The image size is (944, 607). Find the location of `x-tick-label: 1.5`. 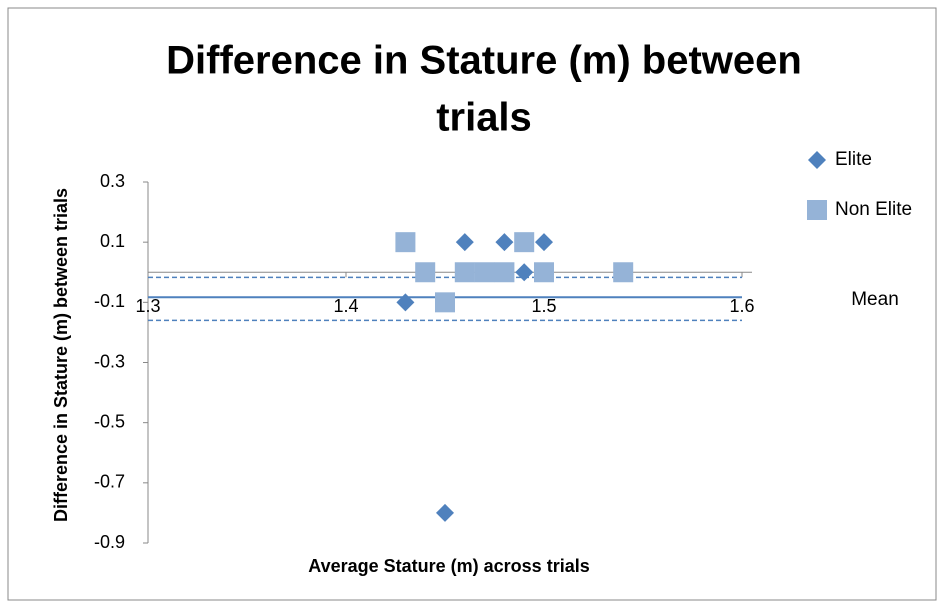

x-tick-label: 1.5 is located at coordinates (543, 306).